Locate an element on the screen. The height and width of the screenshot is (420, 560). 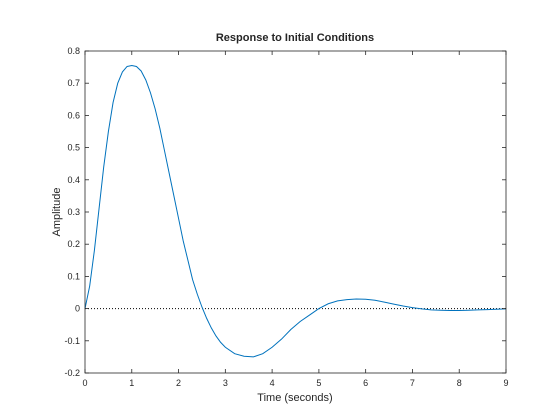
y-tick-label: 0.1 is located at coordinates (73, 276).